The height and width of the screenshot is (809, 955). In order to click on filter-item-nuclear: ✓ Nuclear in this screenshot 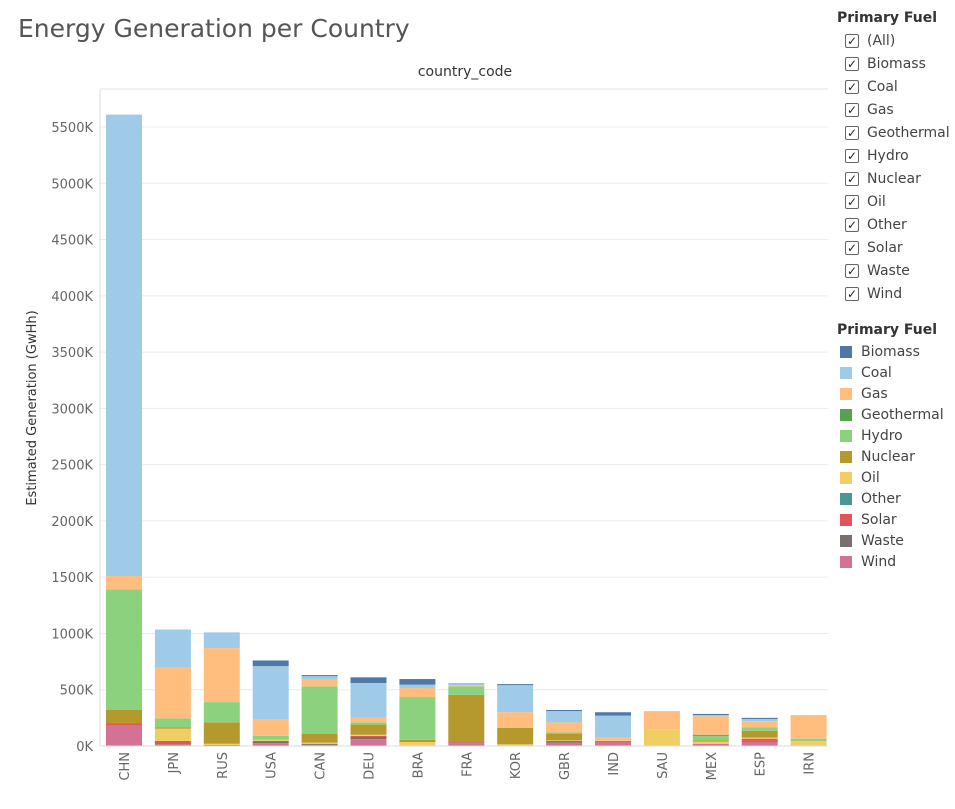, I will do `click(895, 178)`.